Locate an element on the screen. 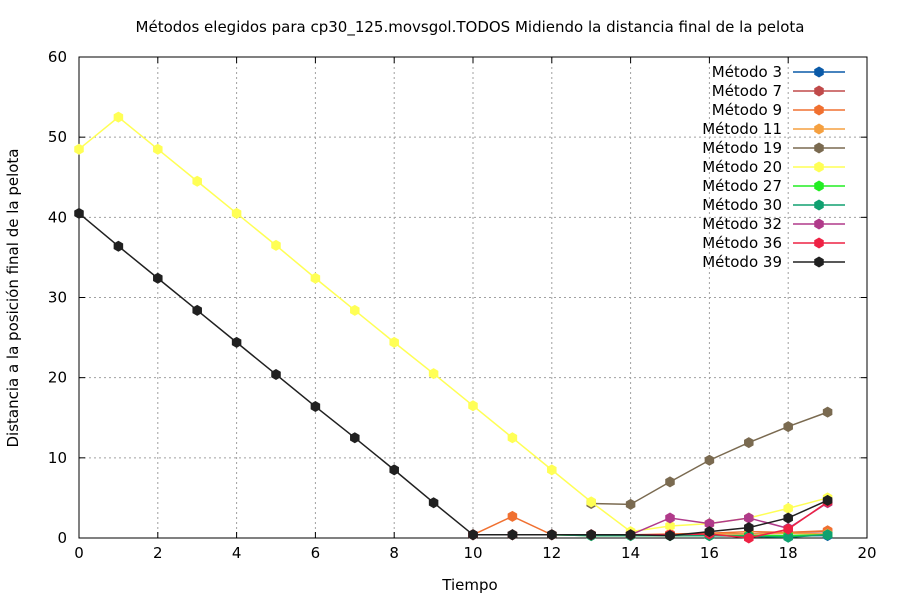 Image resolution: width=900 pixels, height=600 pixels. x-tick-label: 18 is located at coordinates (788, 553).